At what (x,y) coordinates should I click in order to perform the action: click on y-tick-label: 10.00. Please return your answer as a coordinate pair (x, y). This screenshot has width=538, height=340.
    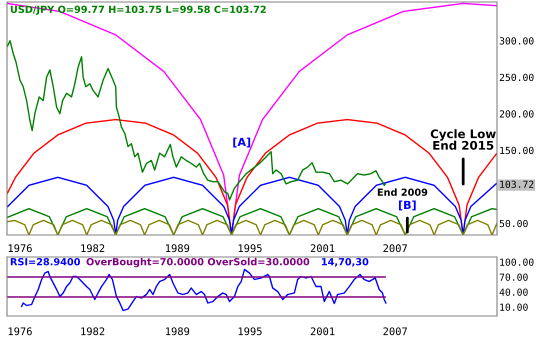
    Looking at the image, I should click on (514, 307).